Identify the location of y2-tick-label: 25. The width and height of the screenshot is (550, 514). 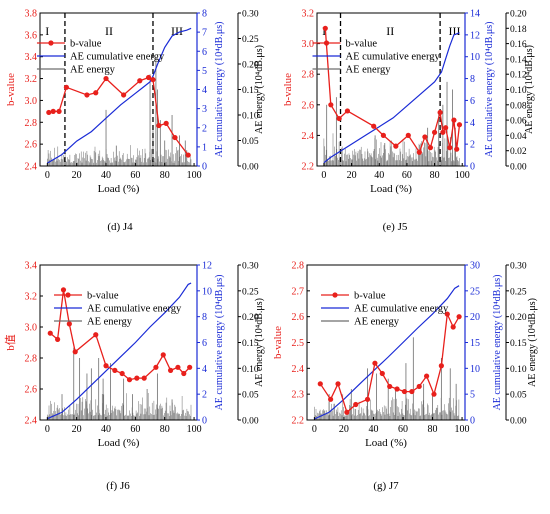
(475, 291).